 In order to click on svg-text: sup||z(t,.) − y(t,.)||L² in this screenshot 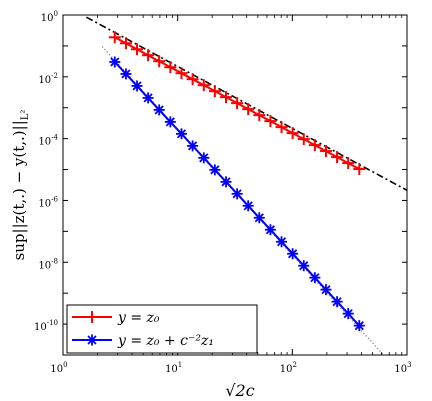, I will do `click(20, 185)`.